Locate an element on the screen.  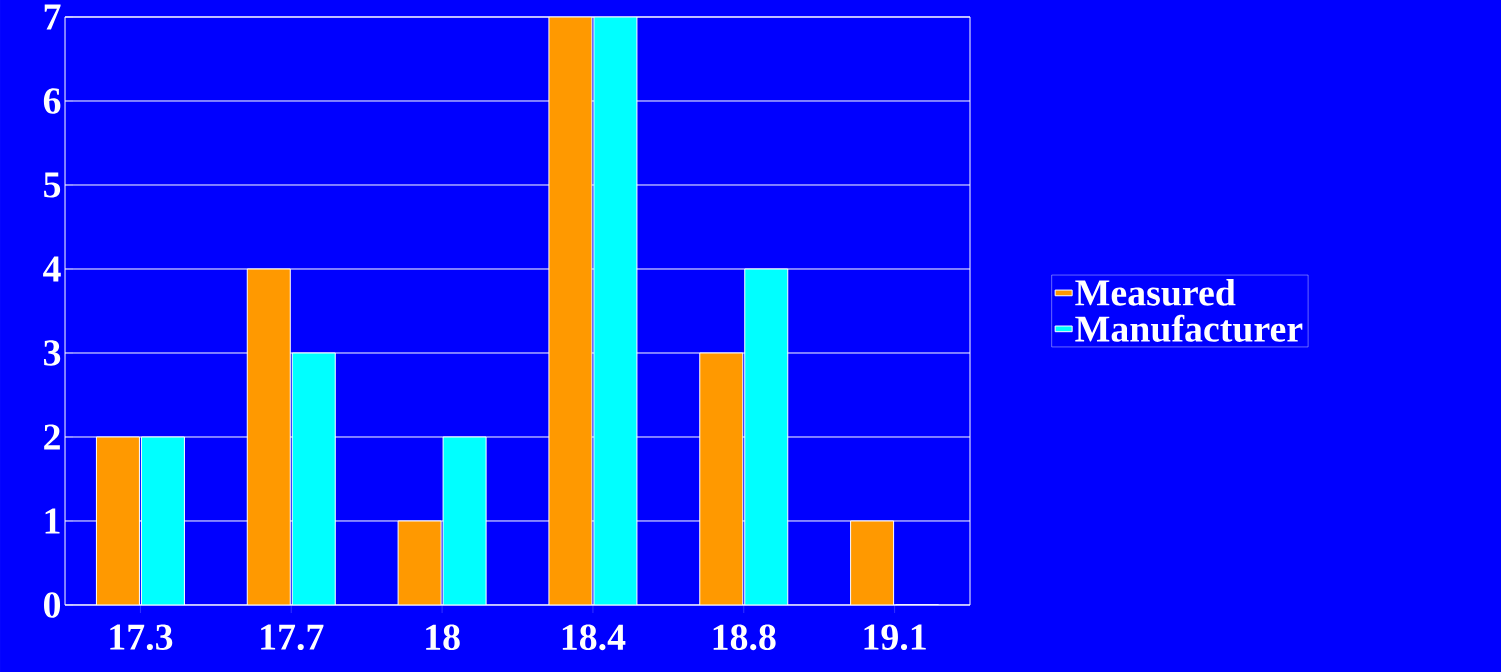
legend-label: Measured is located at coordinates (1155, 292).